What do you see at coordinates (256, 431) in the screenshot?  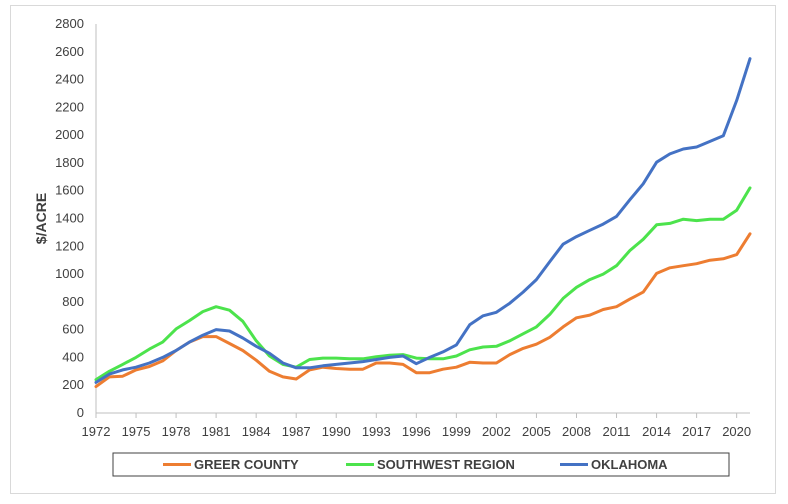 I see `x-tick-label: 1984` at bounding box center [256, 431].